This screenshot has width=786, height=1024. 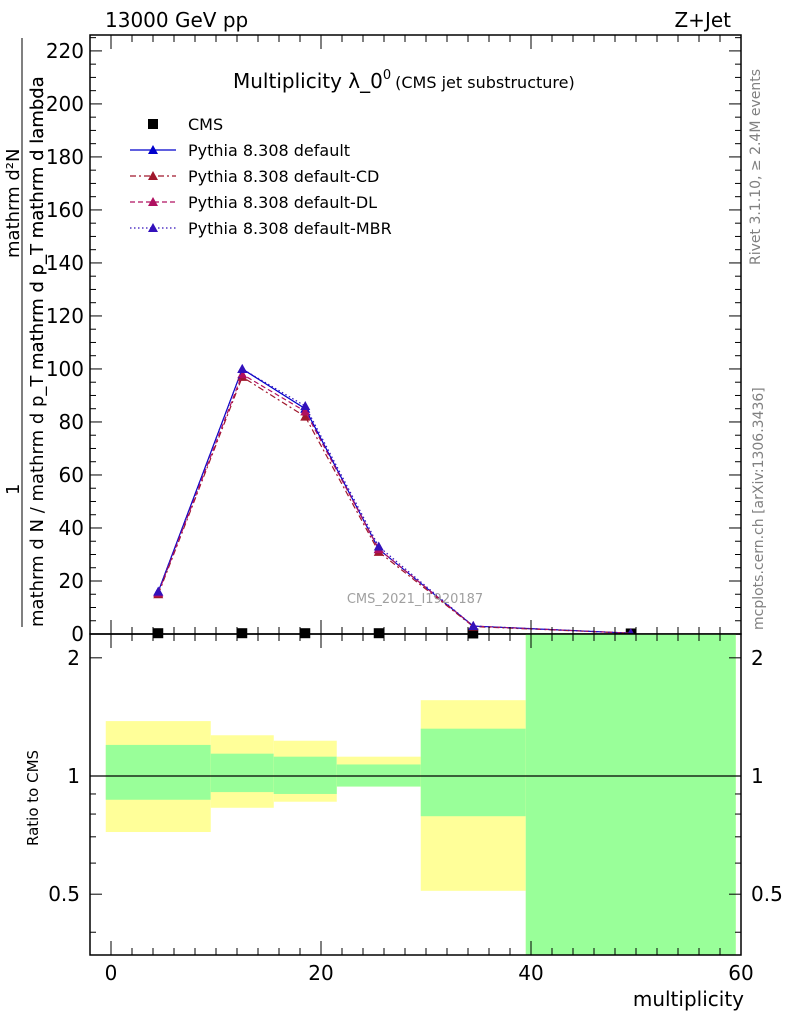 What do you see at coordinates (65, 316) in the screenshot?
I see `y-tick-label: 120` at bounding box center [65, 316].